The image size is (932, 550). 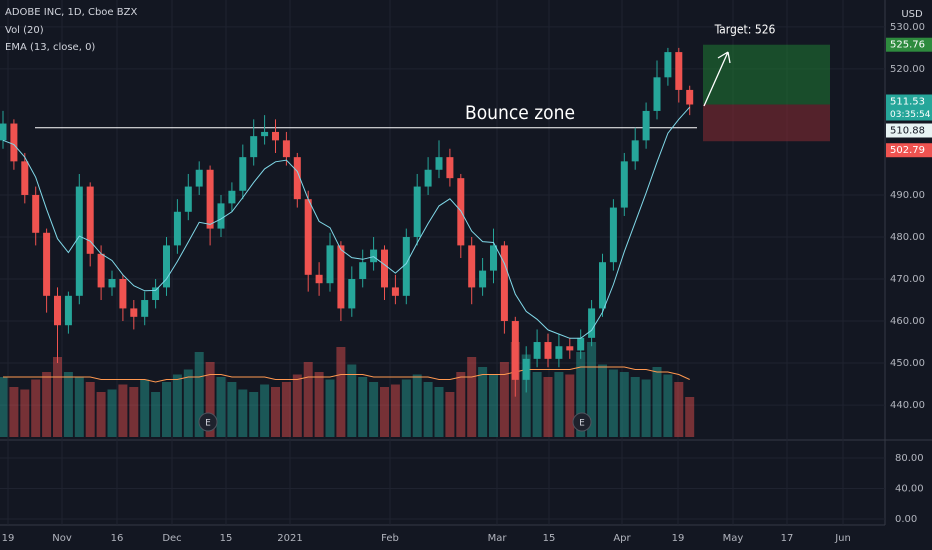 I want to click on y-tick-label: 450.00, so click(x=907, y=363).